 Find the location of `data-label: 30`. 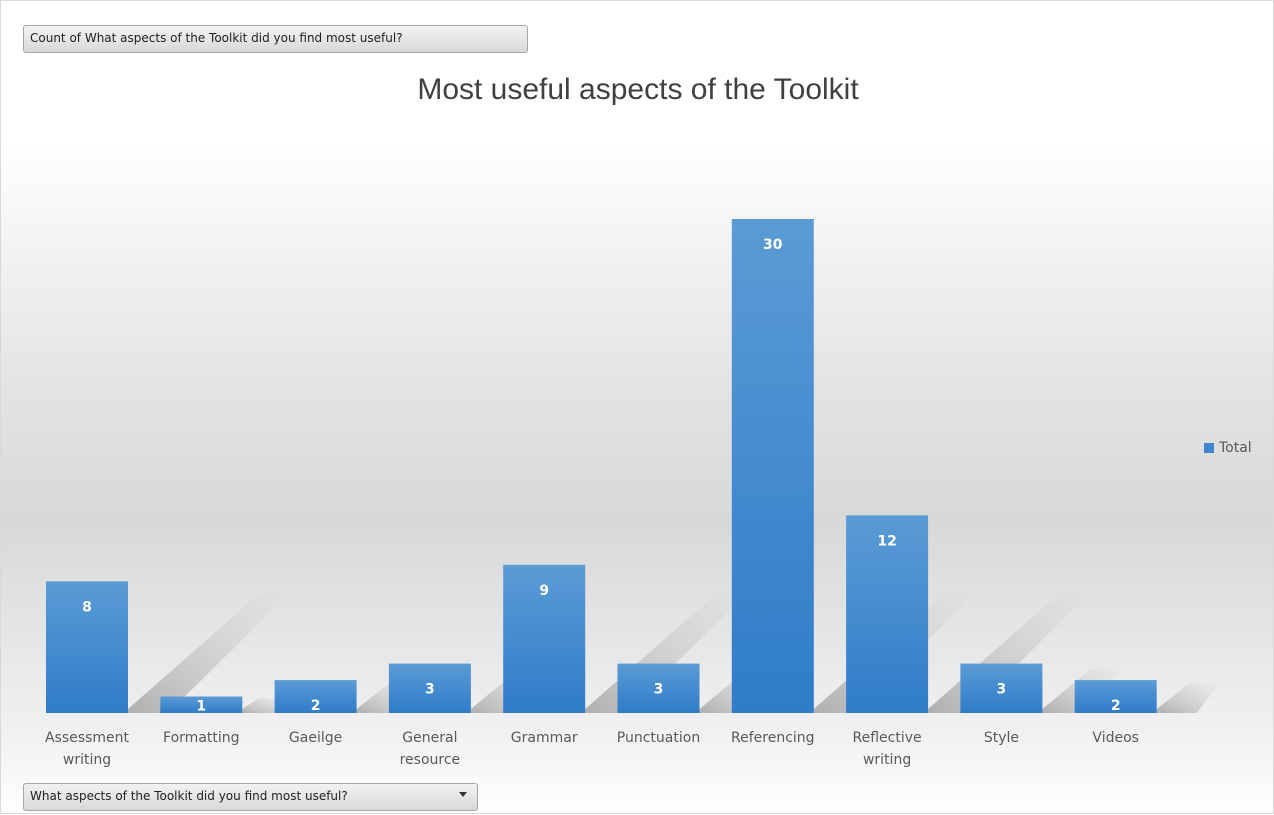

data-label: 30 is located at coordinates (773, 245).